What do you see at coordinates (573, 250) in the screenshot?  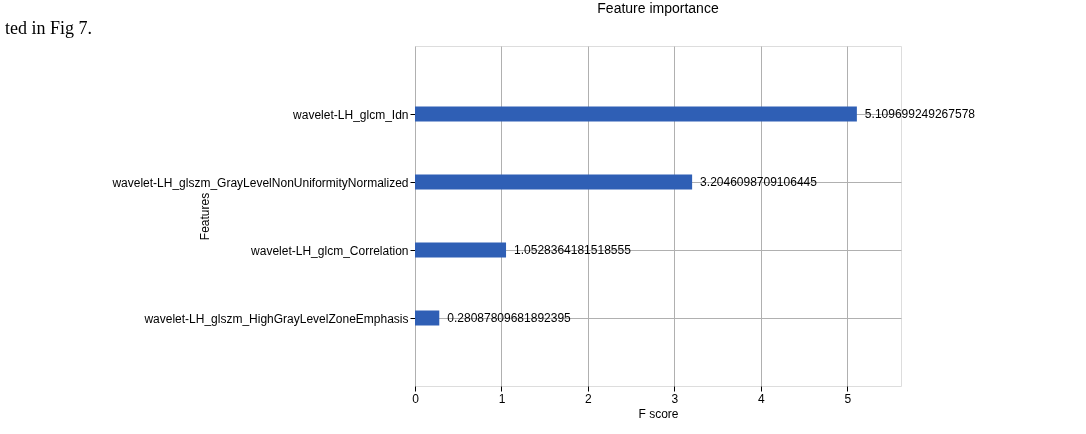 I see `data-label: 1.0528364181518555` at bounding box center [573, 250].